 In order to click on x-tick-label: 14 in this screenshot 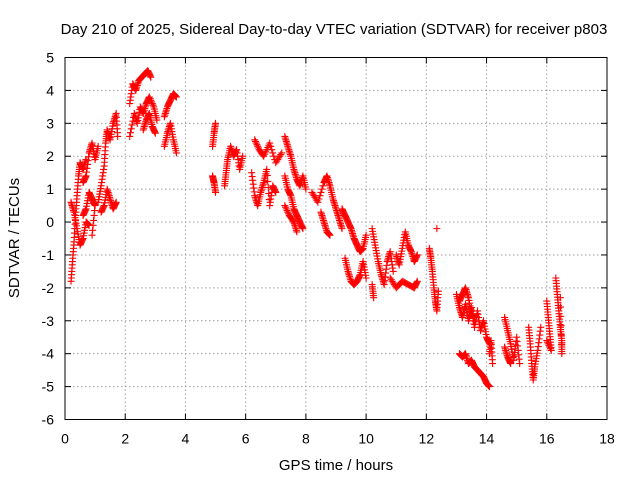, I will do `click(487, 439)`.